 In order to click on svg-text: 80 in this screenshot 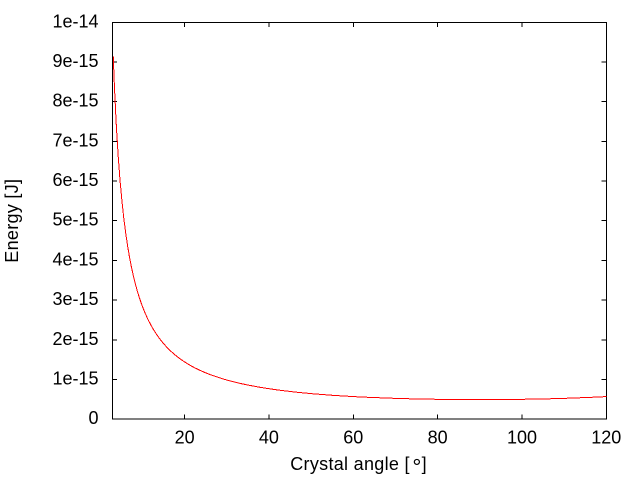, I will do `click(438, 438)`.